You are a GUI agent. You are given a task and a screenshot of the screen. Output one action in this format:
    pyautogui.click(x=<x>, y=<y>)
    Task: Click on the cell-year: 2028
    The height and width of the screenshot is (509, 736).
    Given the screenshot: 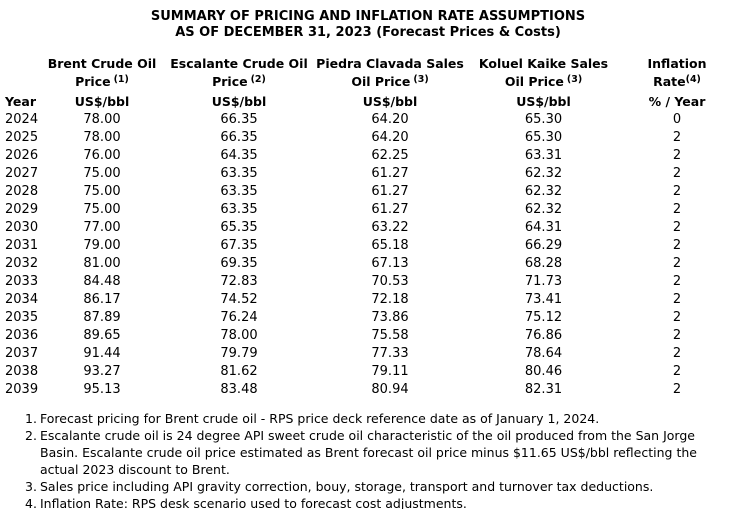 What is the action you would take?
    pyautogui.click(x=22, y=191)
    